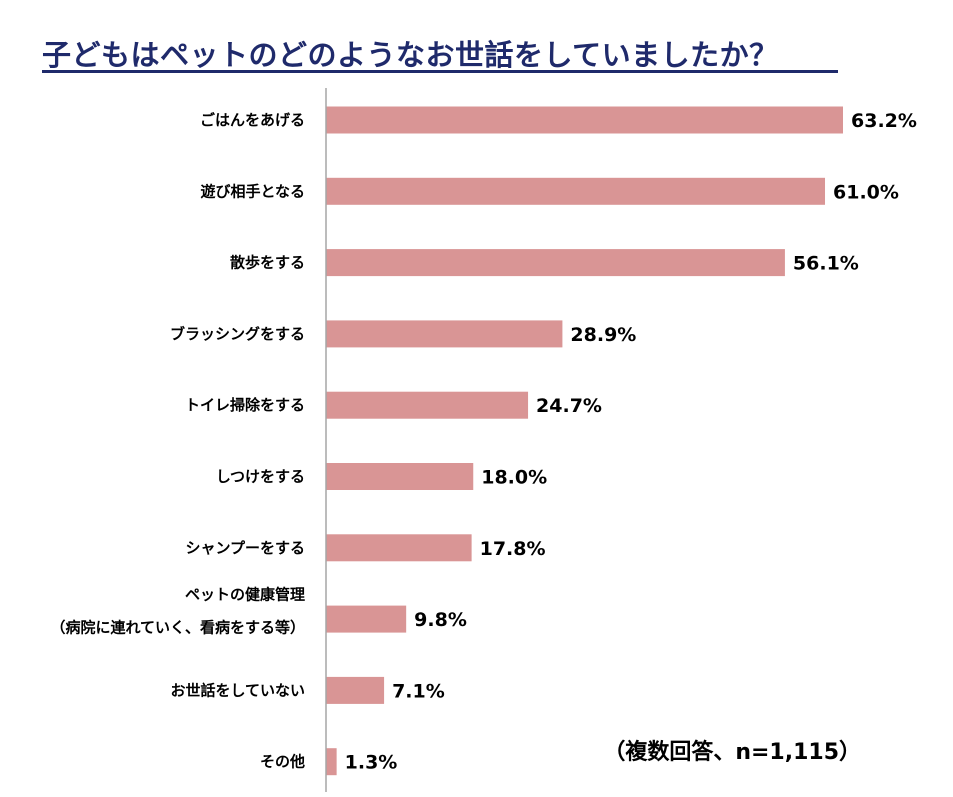  I want to click on category-label-4: トイレ掃除をする, so click(245, 405).